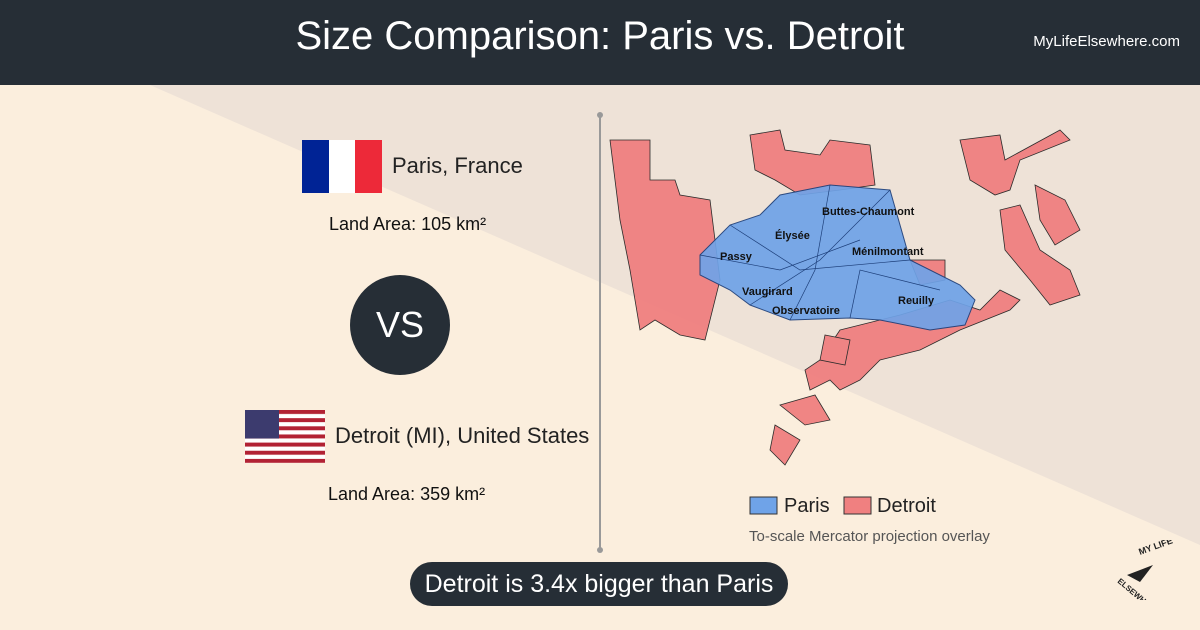  Describe the element at coordinates (792, 235) in the screenshot. I see `district-label: Élysée` at that location.